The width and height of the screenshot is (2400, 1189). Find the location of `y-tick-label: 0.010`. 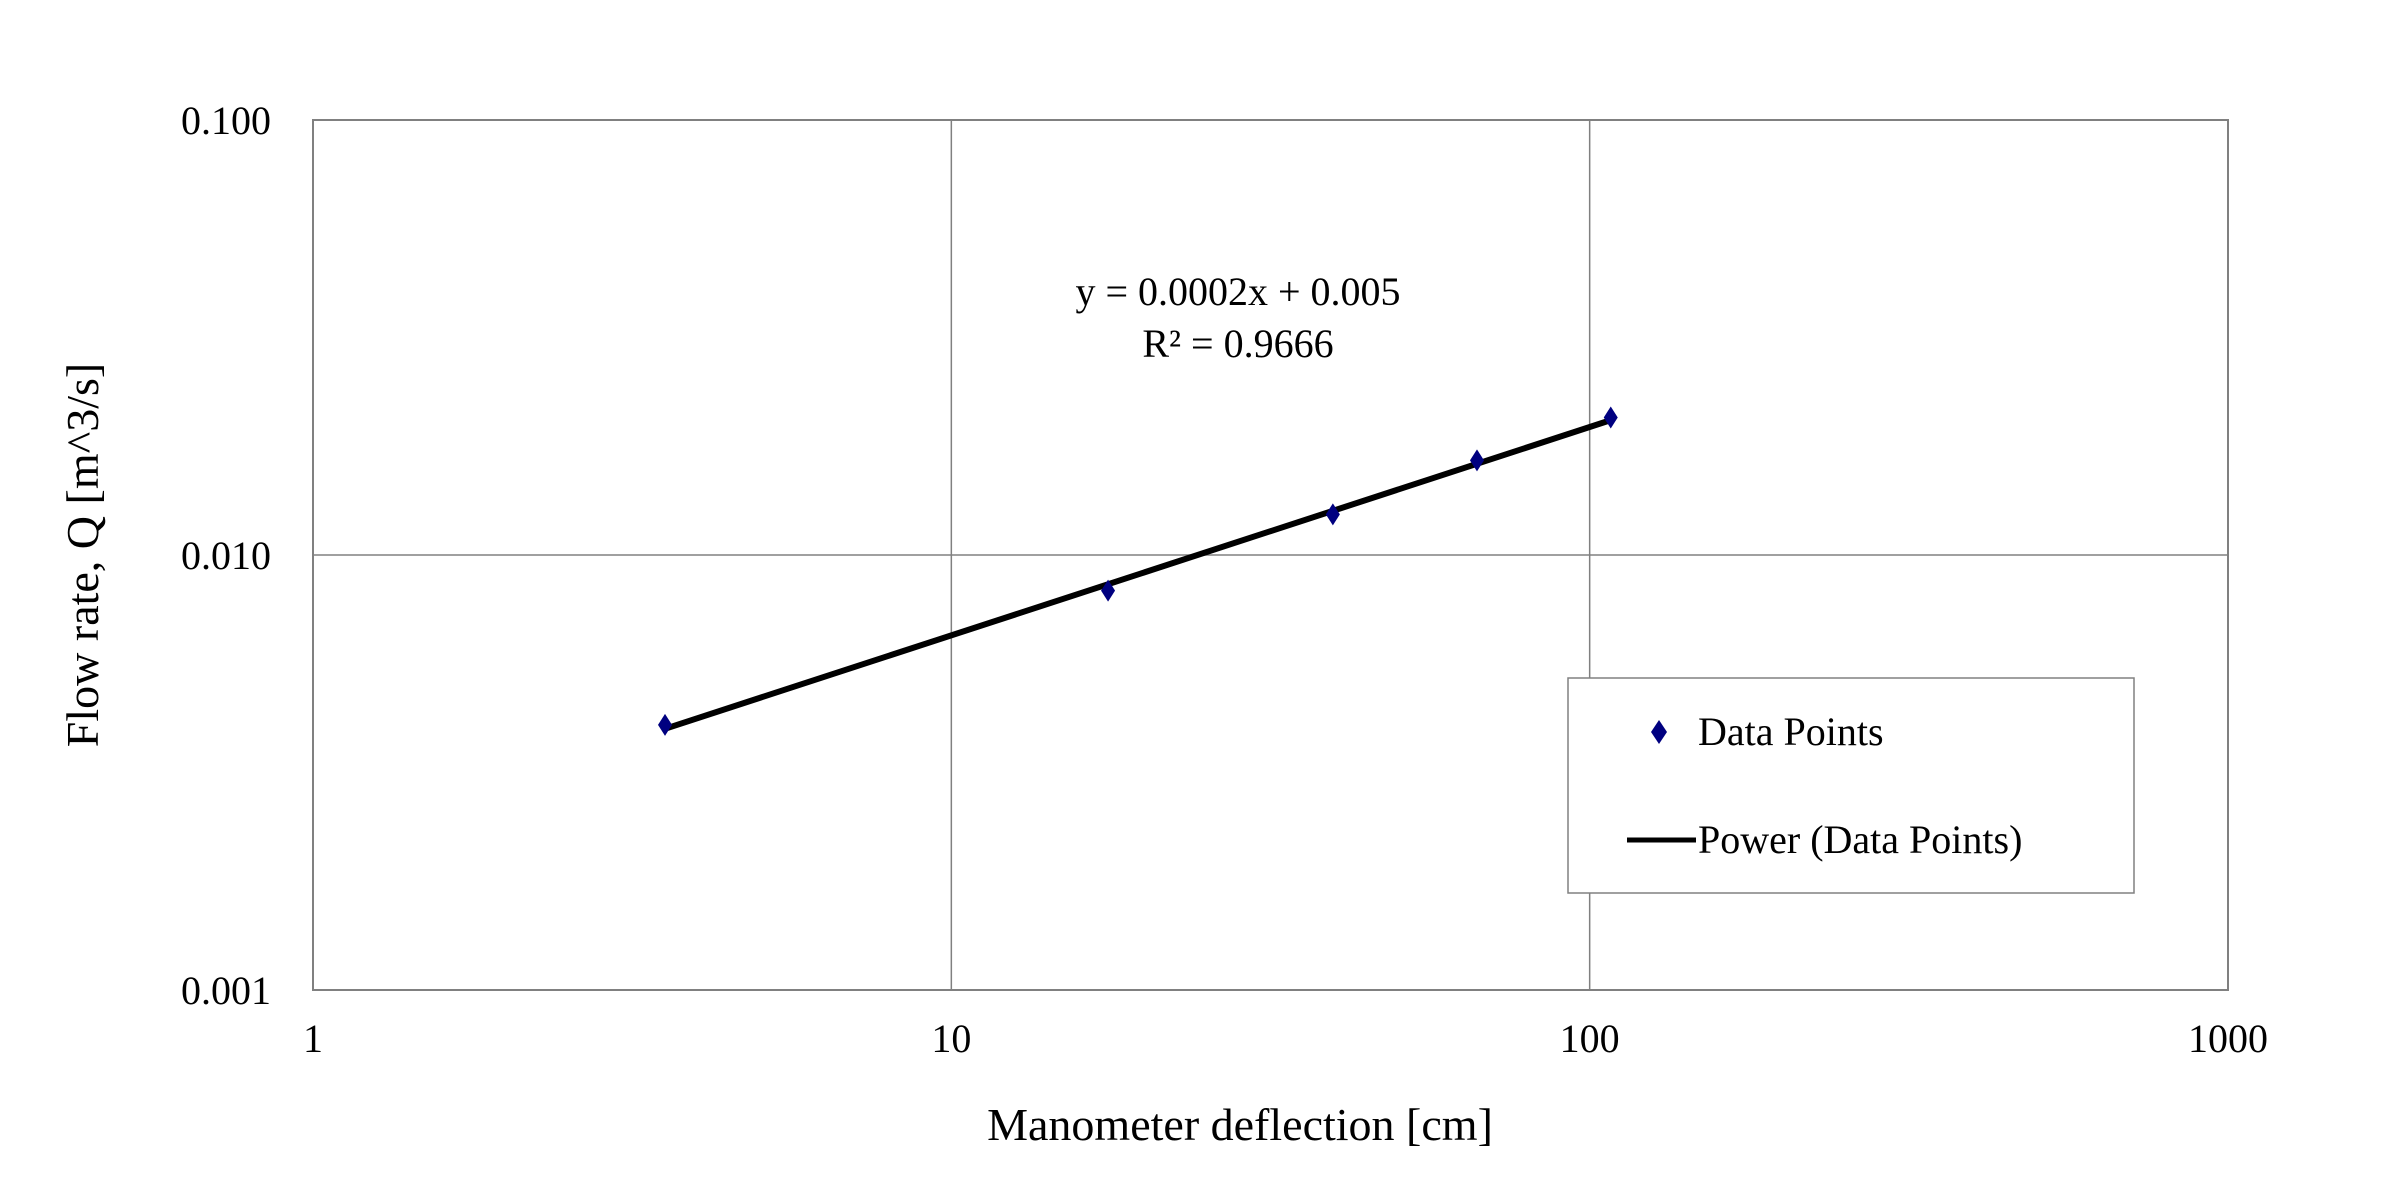

y-tick-label: 0.010 is located at coordinates (226, 555).